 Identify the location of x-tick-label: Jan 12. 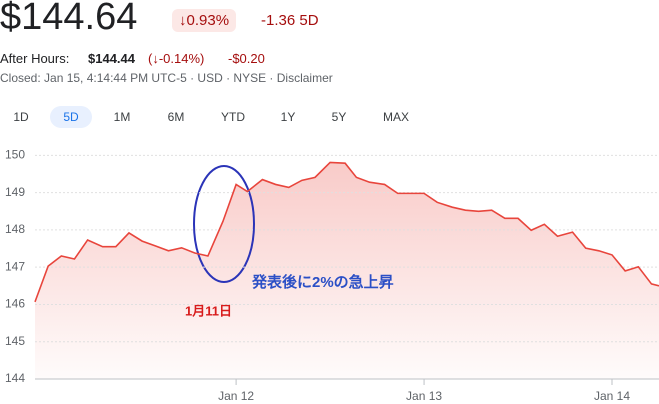
(236, 396).